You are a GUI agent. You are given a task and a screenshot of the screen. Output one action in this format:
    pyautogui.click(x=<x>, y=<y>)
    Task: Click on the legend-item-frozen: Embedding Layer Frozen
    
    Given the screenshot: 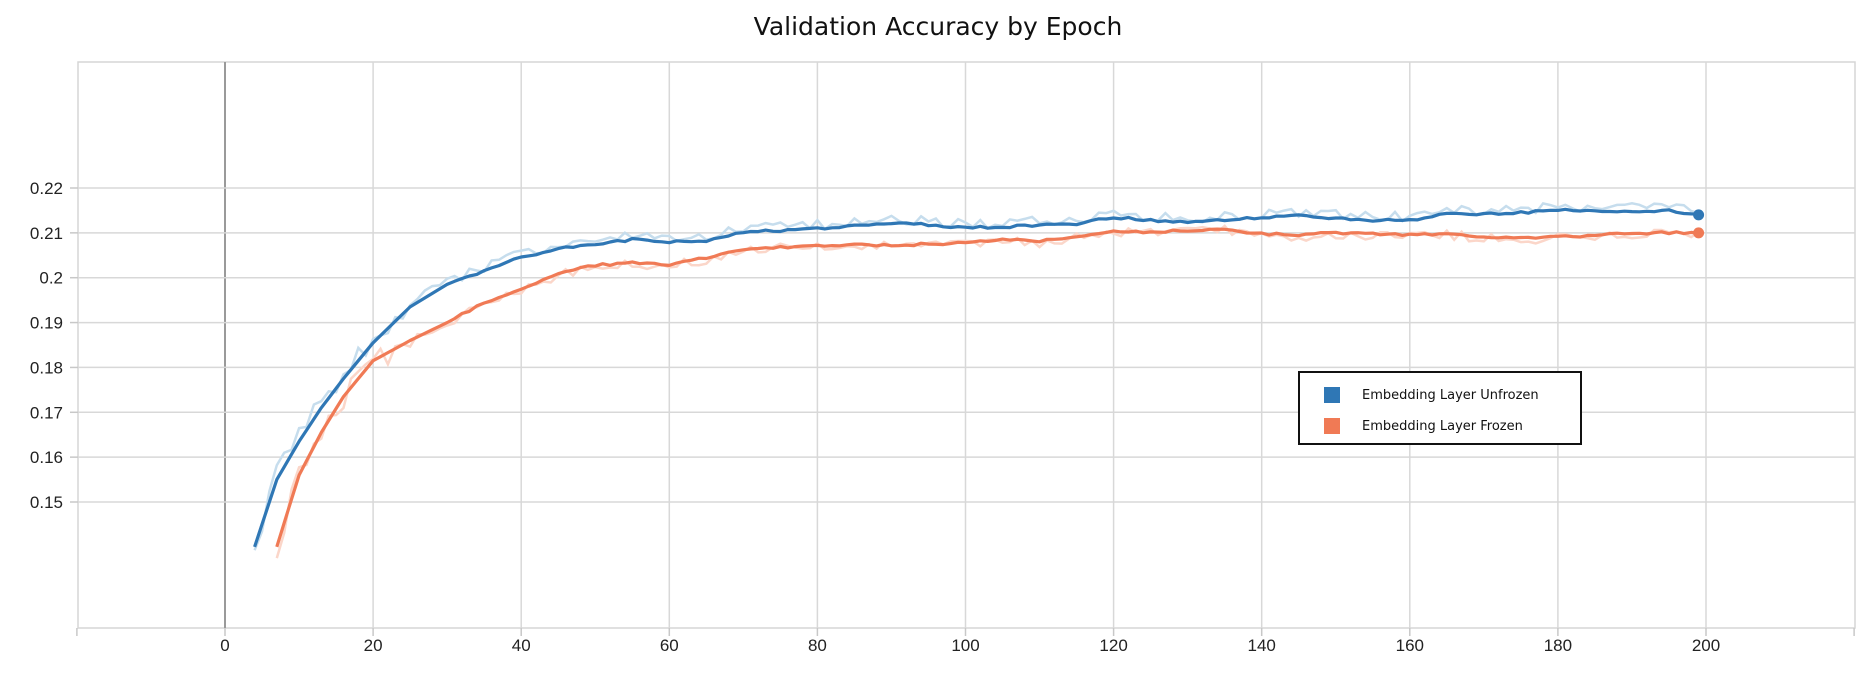 What is the action you would take?
    pyautogui.click(x=1423, y=426)
    